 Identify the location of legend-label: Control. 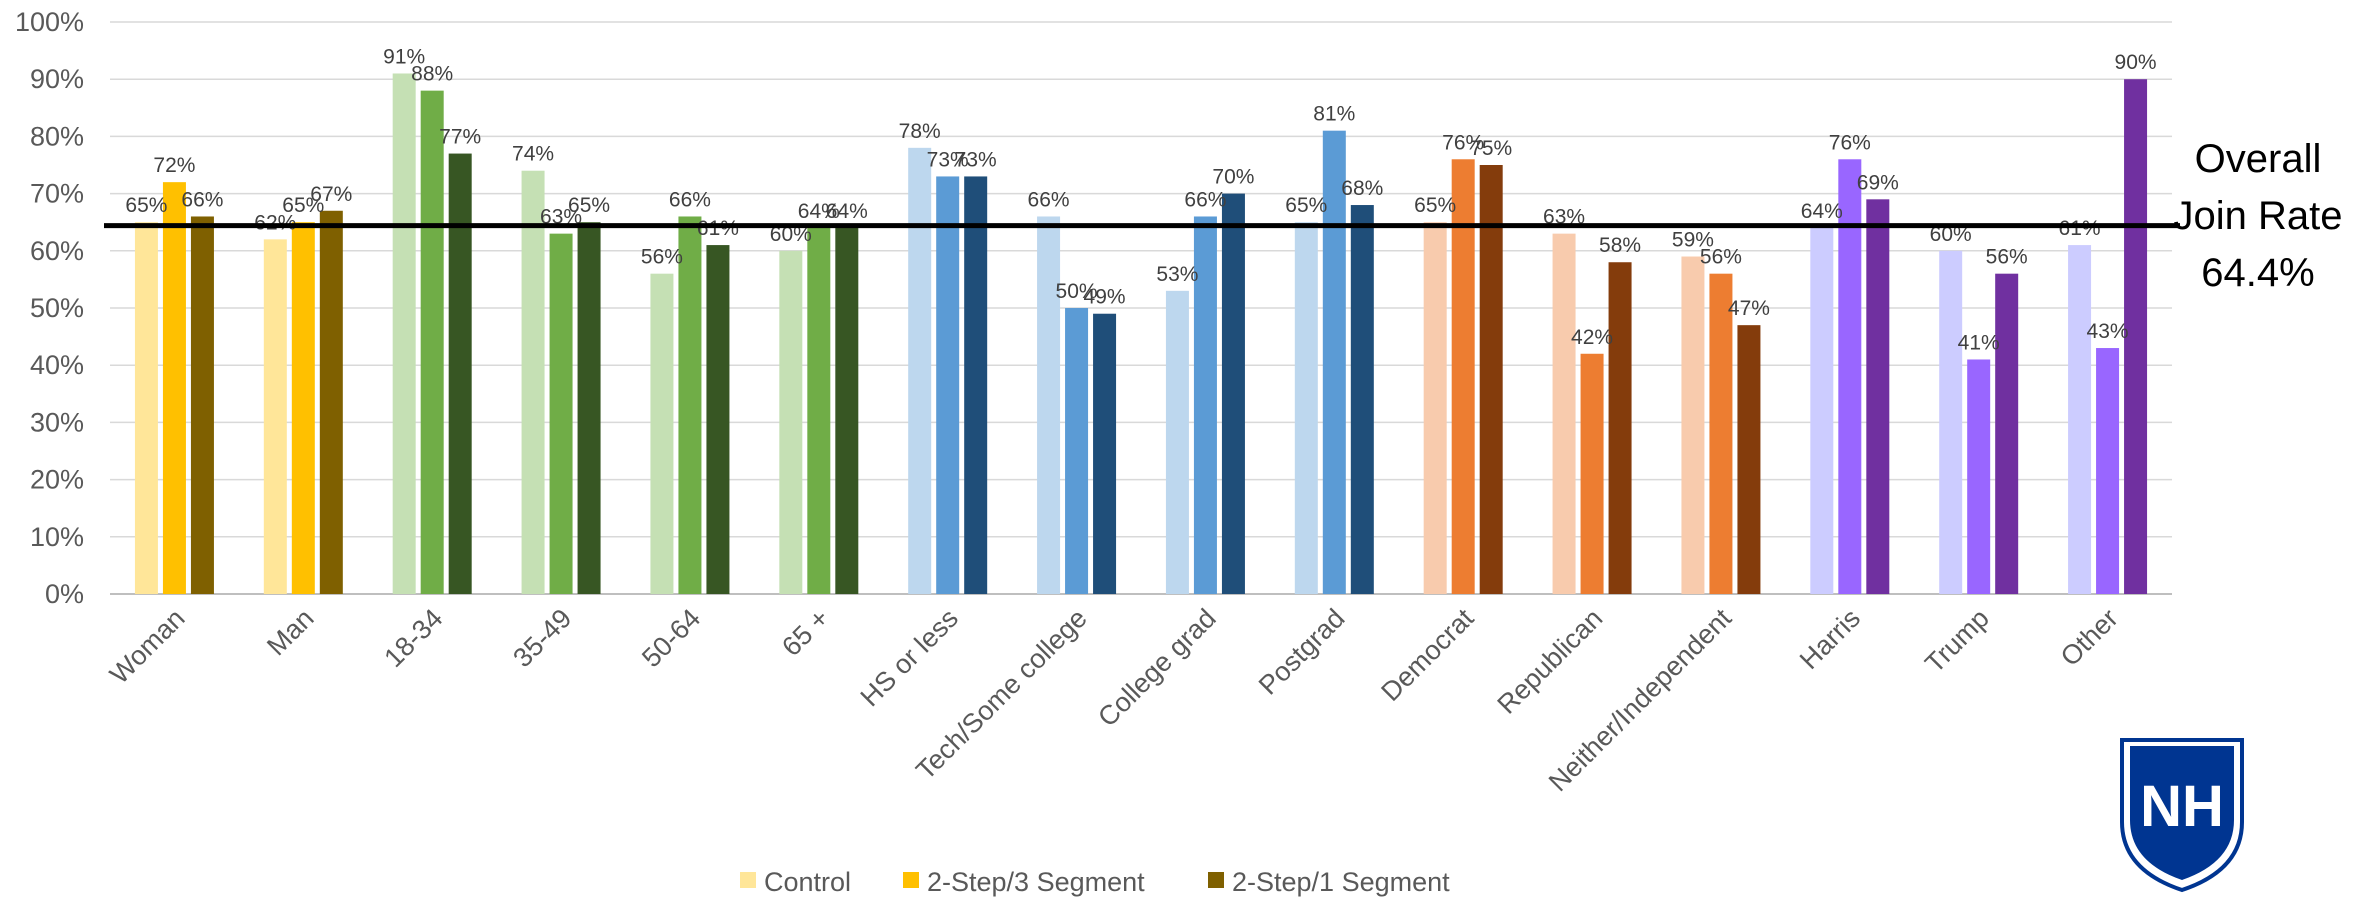
(807, 882).